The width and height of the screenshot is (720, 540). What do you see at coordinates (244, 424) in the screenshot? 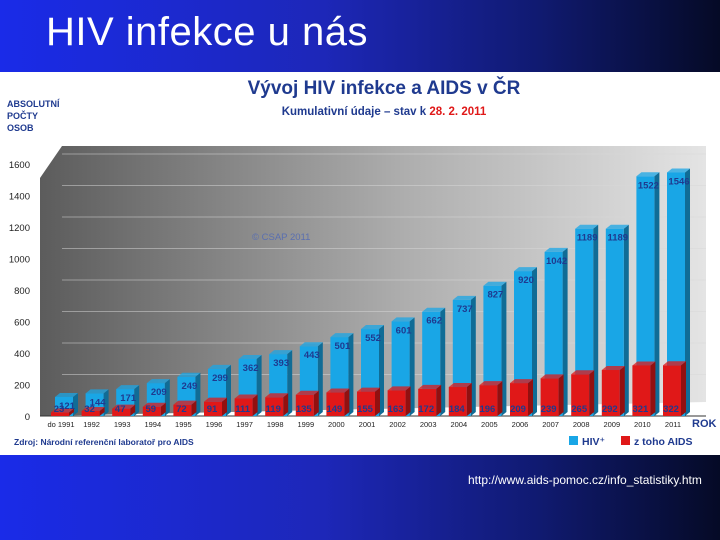
I see `x-tick-label: 1997` at bounding box center [244, 424].